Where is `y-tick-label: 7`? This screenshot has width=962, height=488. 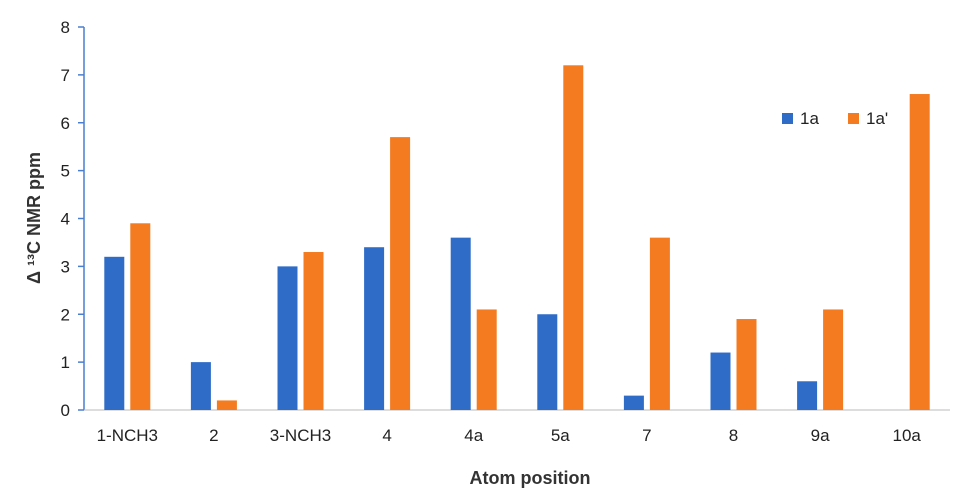 y-tick-label: 7 is located at coordinates (65, 75).